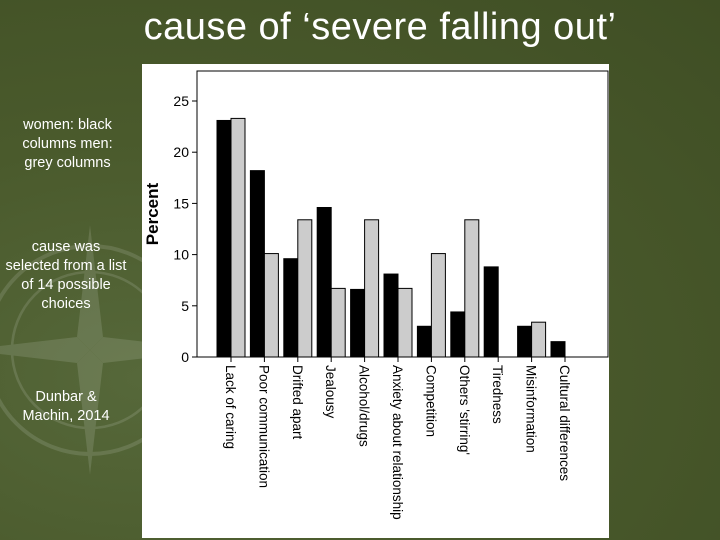 The width and height of the screenshot is (720, 540). Describe the element at coordinates (497, 394) in the screenshot. I see `x-tick-label: Tiredness` at that location.